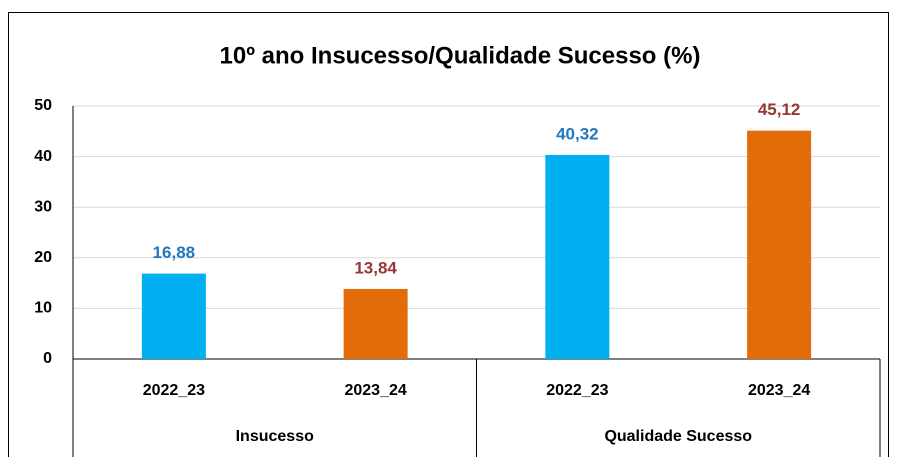 The image size is (897, 457). What do you see at coordinates (460, 55) in the screenshot?
I see `chart-title: 10º ano Insucesso/Qualidade Sucesso (%)` at bounding box center [460, 55].